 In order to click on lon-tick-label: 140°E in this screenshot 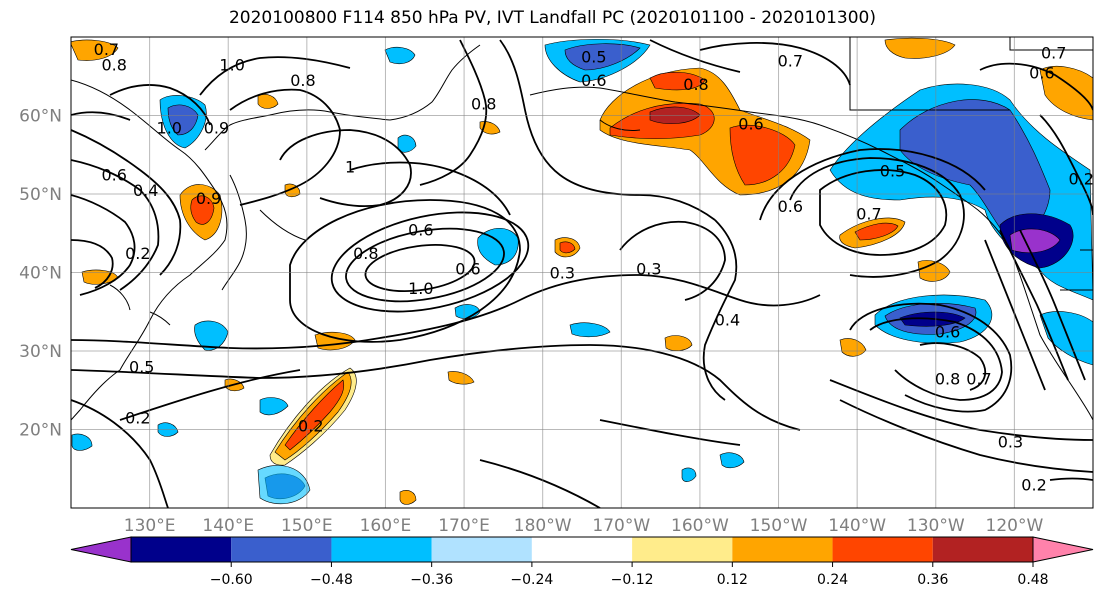, I will do `click(228, 526)`.